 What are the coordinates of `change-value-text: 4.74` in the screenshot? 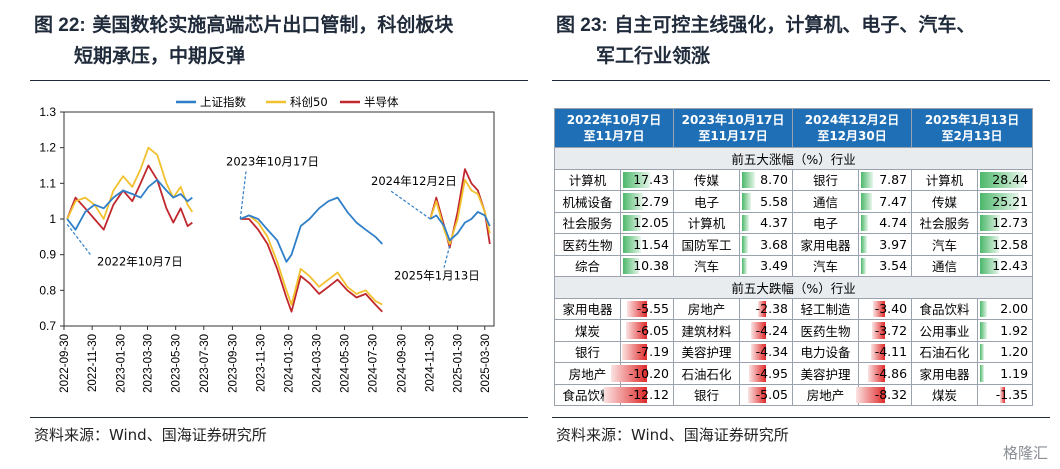 It's located at (893, 223).